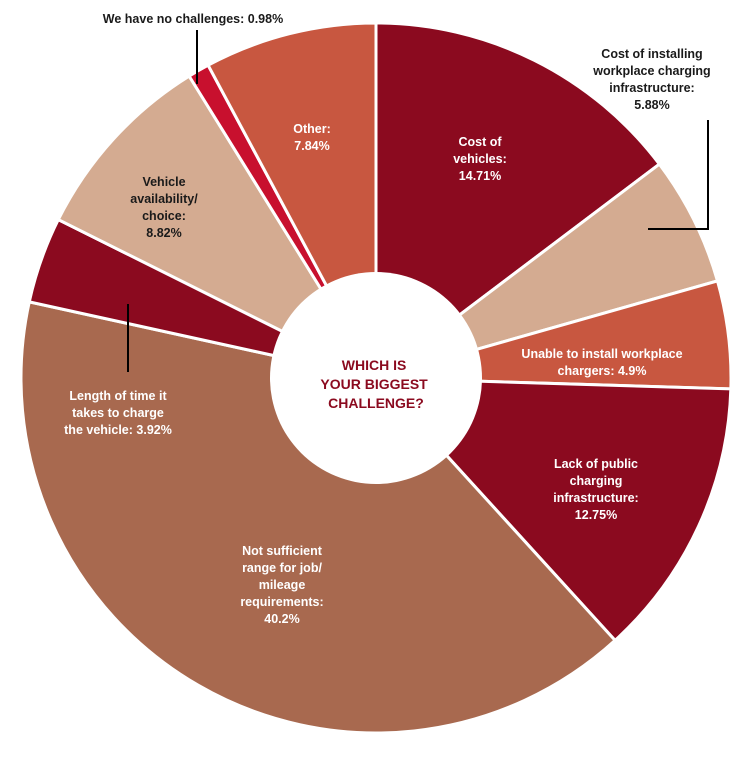  Describe the element at coordinates (596, 481) in the screenshot. I see `slice-label-3-line-1: charging` at that location.